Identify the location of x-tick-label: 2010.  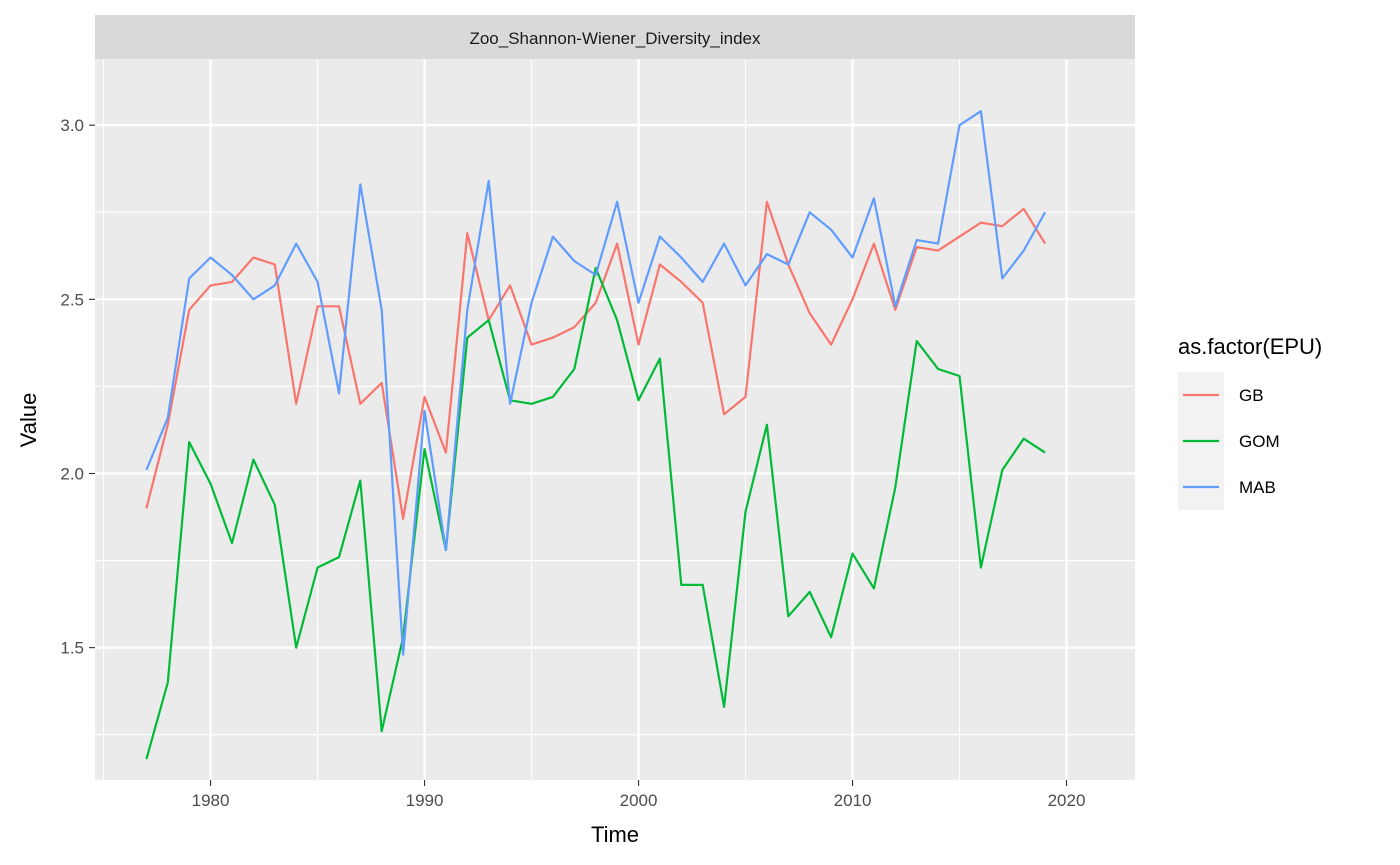
(853, 800).